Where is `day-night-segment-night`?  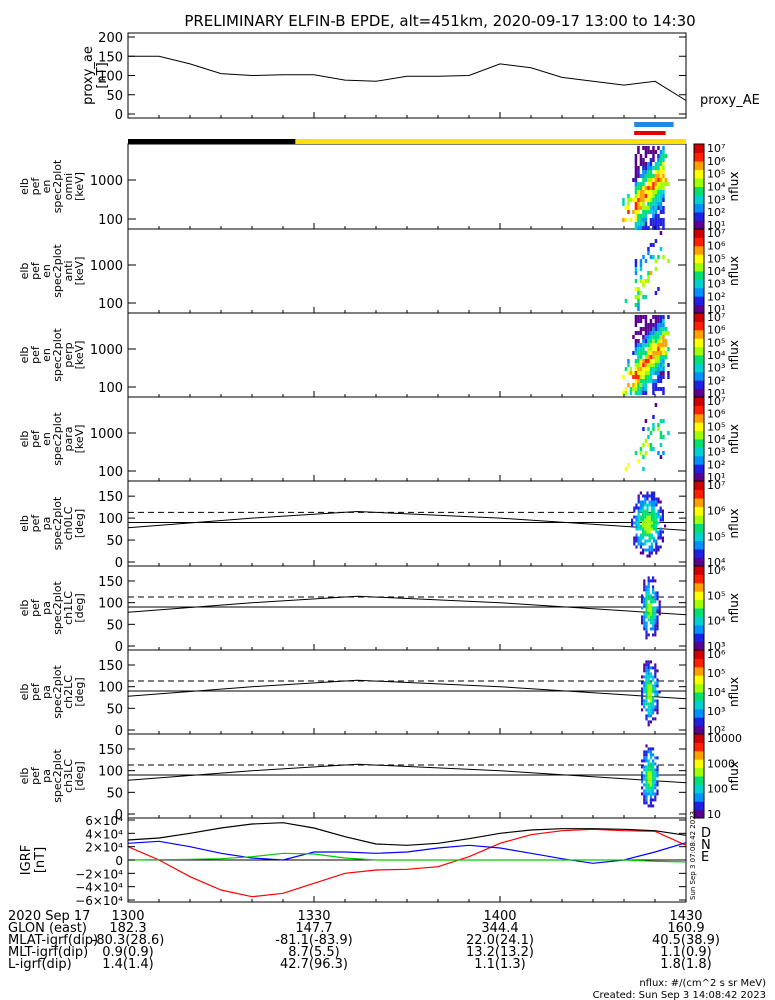
day-night-segment-night is located at coordinates (212, 141).